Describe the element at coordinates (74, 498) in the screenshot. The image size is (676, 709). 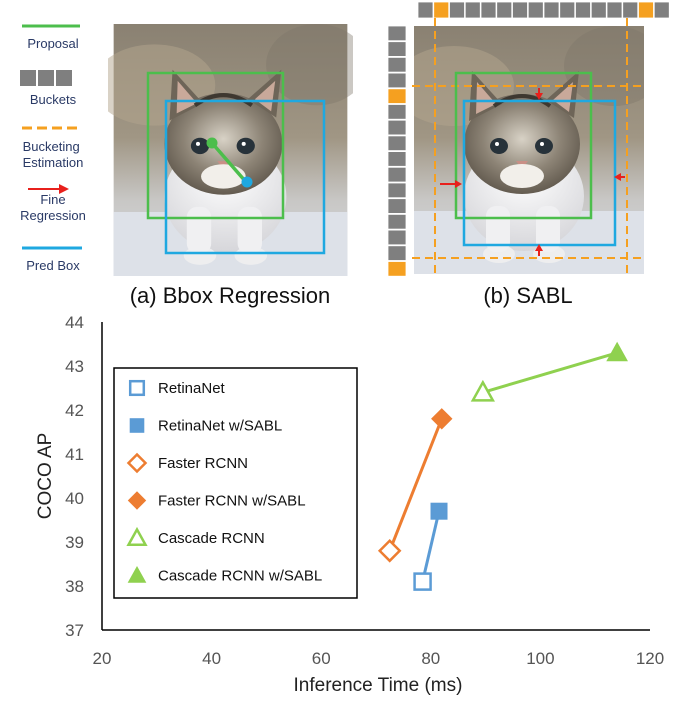
I see `y-tick-label: 40` at that location.